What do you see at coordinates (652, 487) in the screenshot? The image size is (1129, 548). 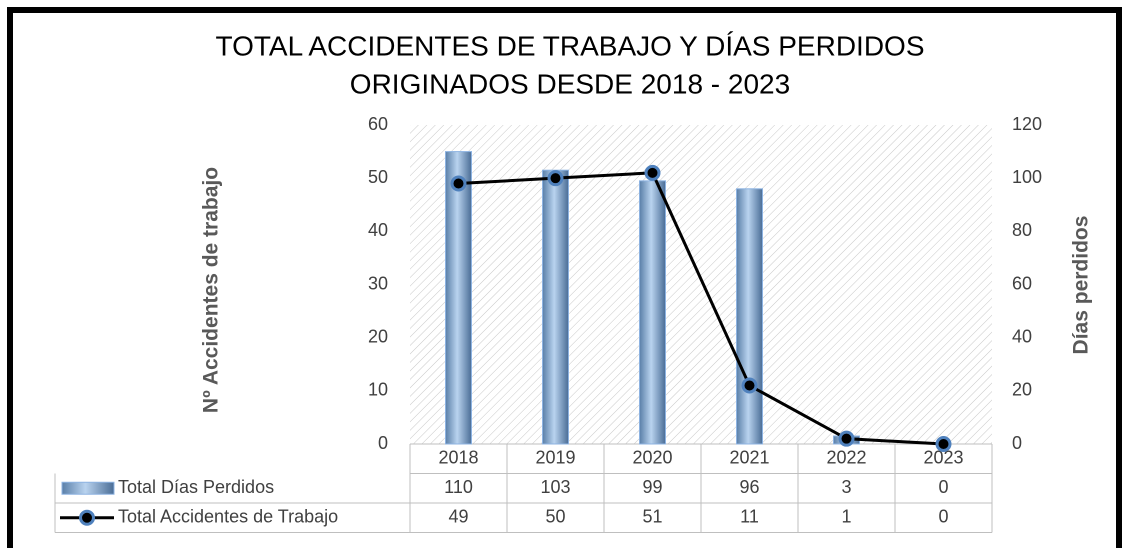 I see `table-value: 99` at bounding box center [652, 487].